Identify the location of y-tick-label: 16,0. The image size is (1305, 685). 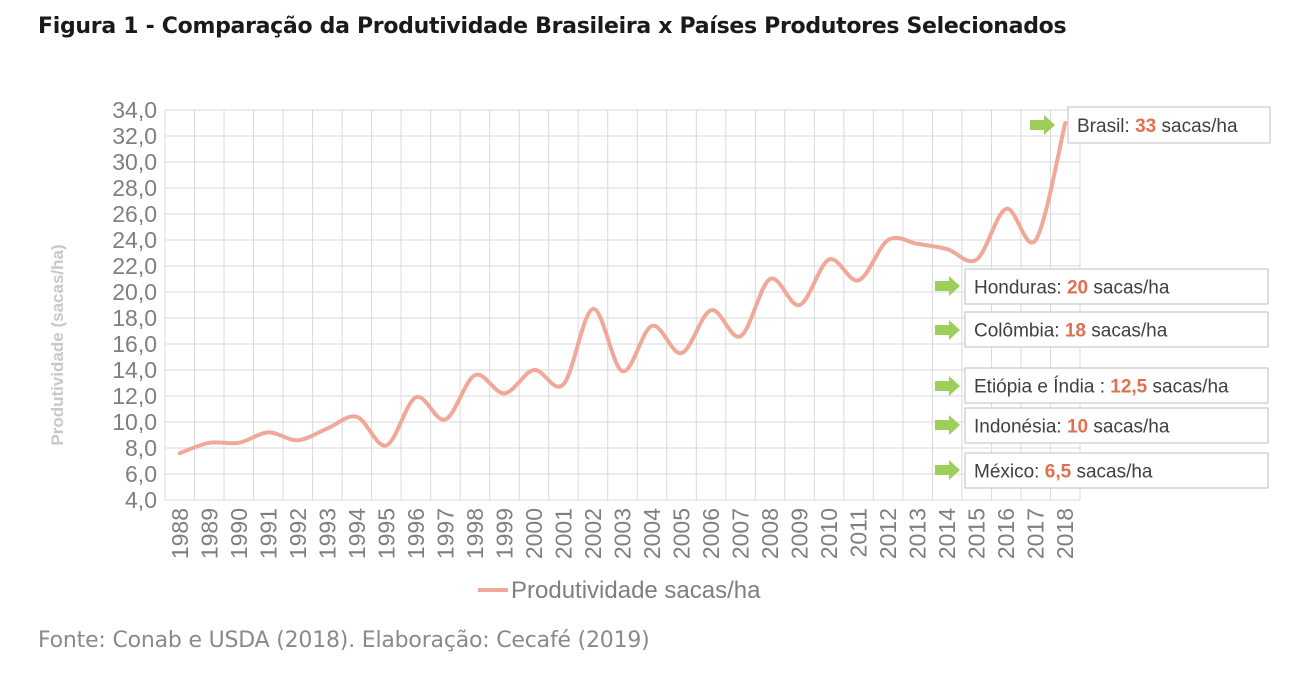
(134, 344).